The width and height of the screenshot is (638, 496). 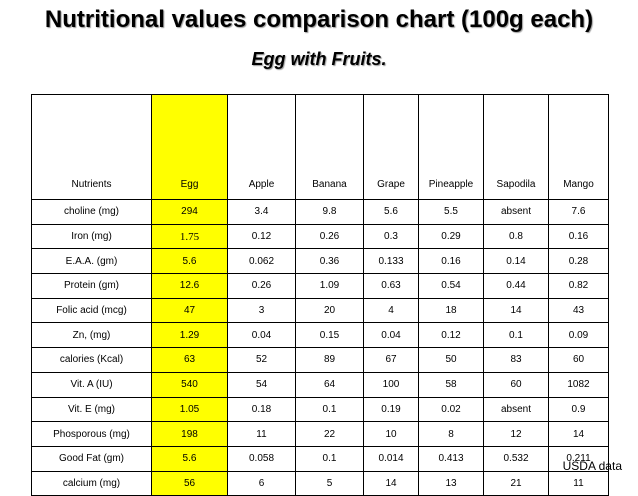 I want to click on cell-egg: 63, so click(x=189, y=360).